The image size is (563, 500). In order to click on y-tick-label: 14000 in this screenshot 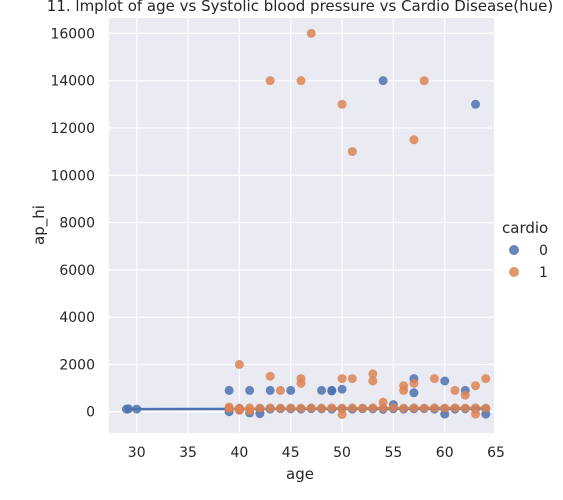, I will do `click(72, 82)`.